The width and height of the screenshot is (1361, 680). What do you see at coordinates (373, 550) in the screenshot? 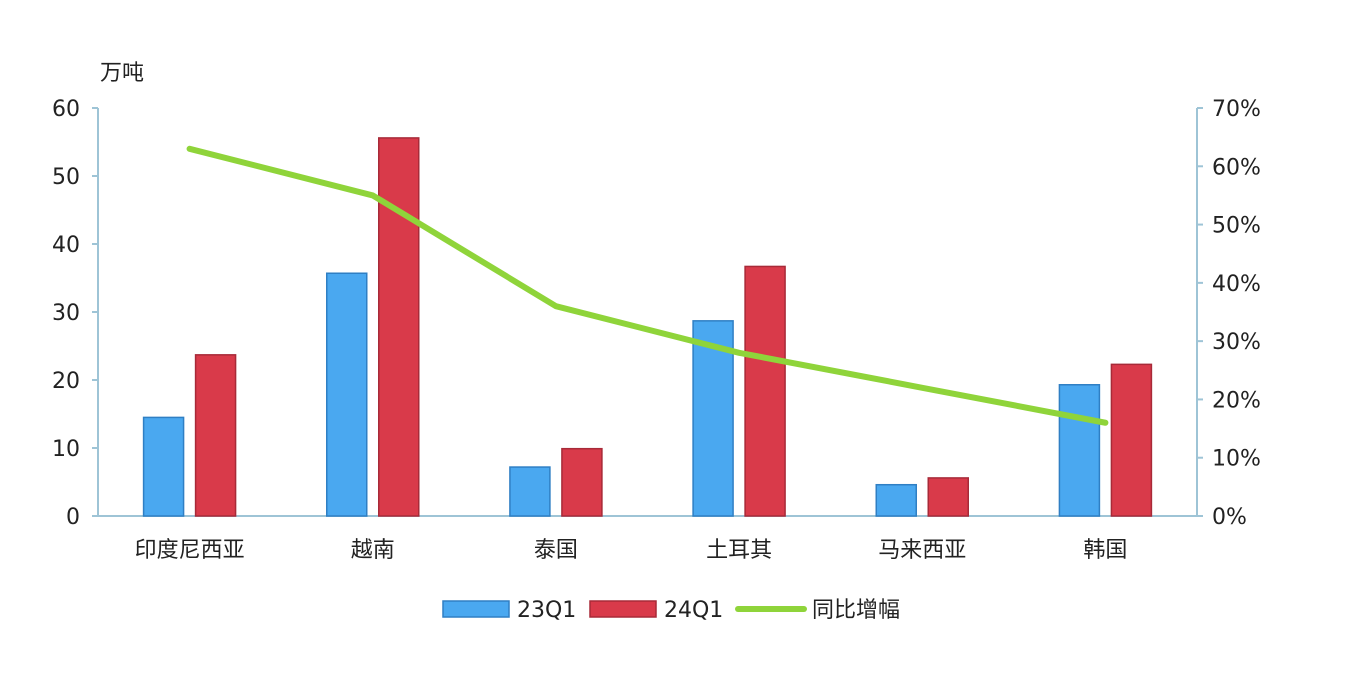
I see `category-label: 越南` at bounding box center [373, 550].